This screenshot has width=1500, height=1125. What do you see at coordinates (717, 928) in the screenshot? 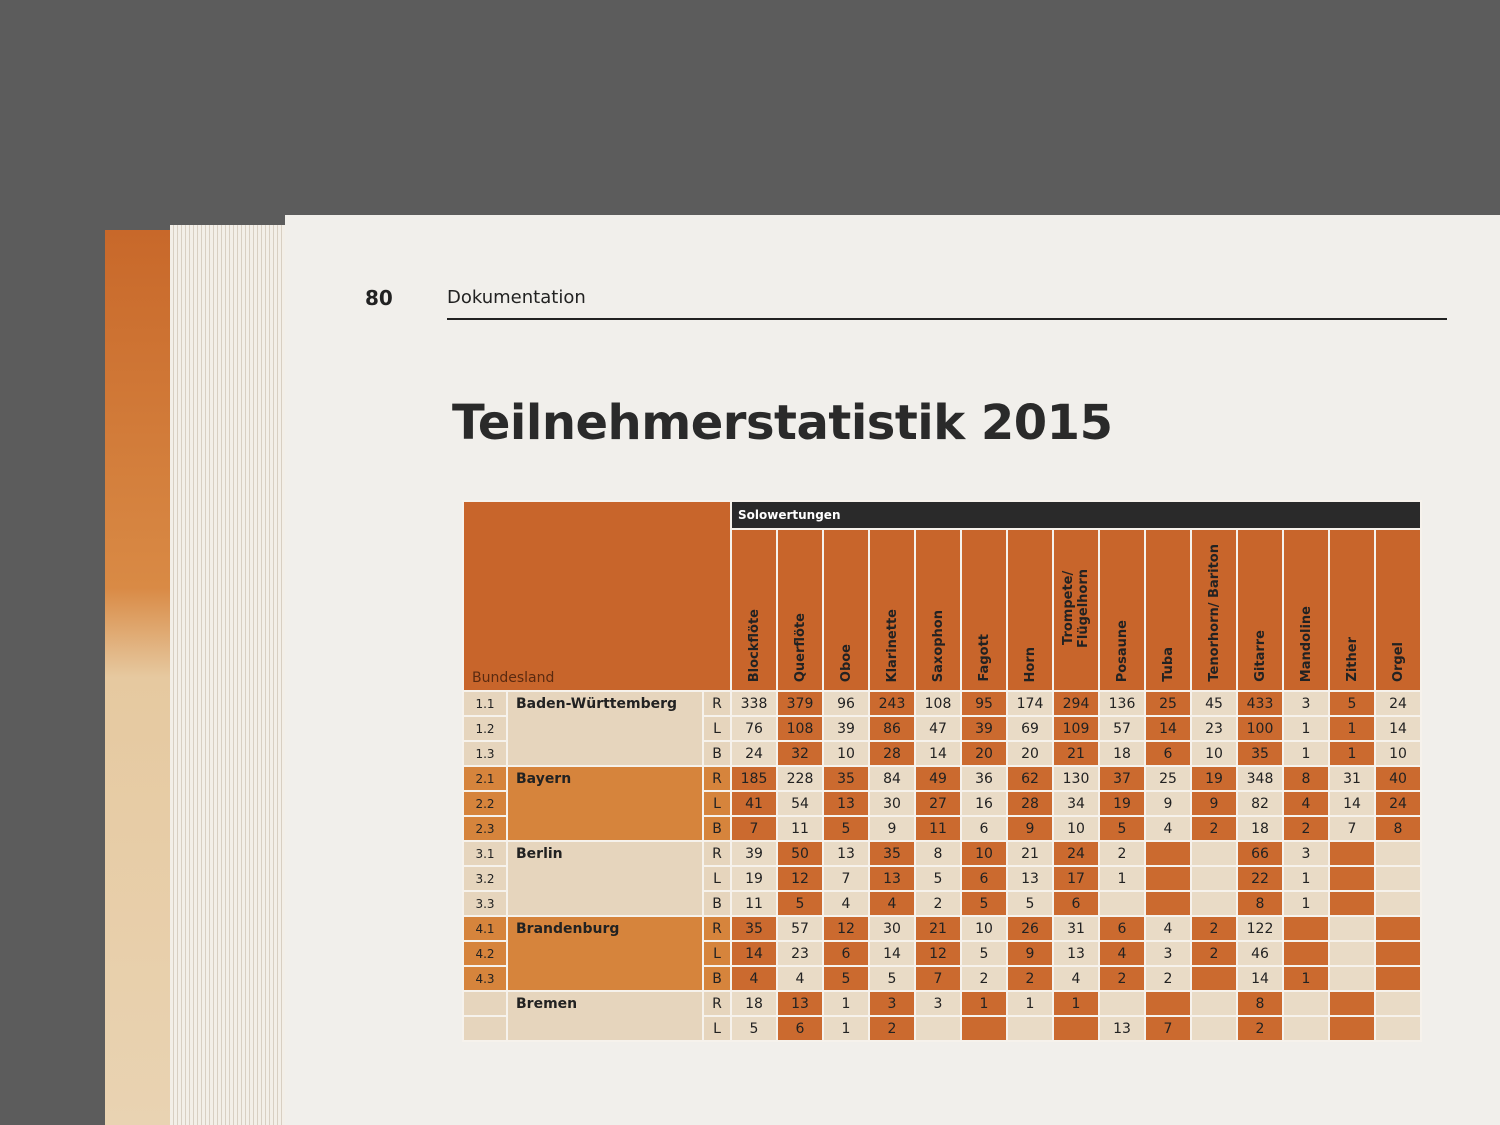
I see `row-type: R` at bounding box center [717, 928].